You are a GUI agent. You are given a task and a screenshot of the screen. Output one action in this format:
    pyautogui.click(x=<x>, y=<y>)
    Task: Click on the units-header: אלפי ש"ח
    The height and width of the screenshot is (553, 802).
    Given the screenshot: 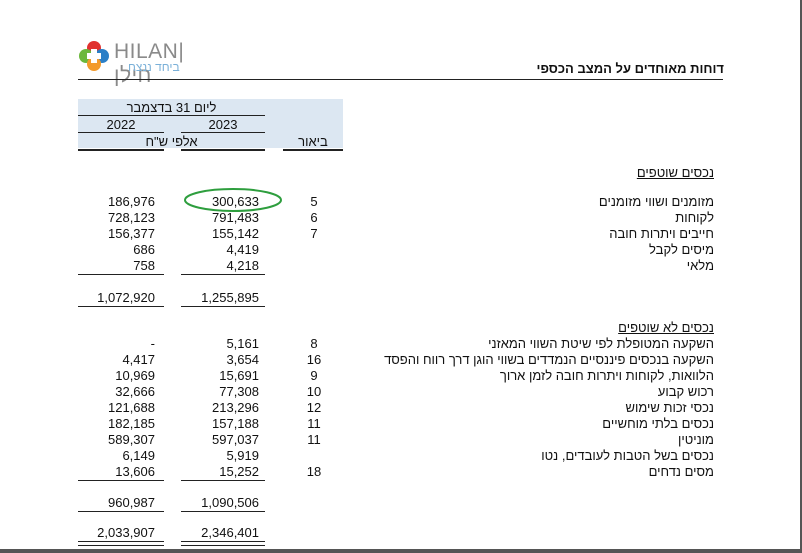 What is the action you would take?
    pyautogui.click(x=171, y=141)
    